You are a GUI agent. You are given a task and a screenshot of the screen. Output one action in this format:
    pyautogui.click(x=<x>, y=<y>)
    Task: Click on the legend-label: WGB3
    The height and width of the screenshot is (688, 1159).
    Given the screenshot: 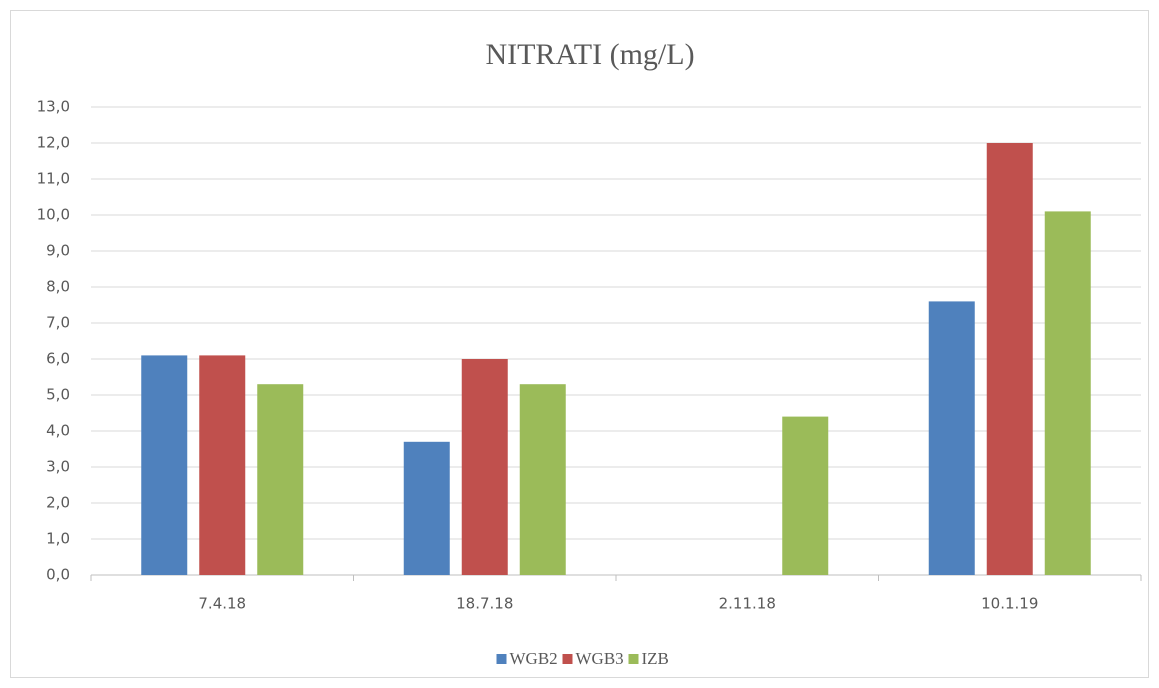 What is the action you would take?
    pyautogui.click(x=600, y=658)
    